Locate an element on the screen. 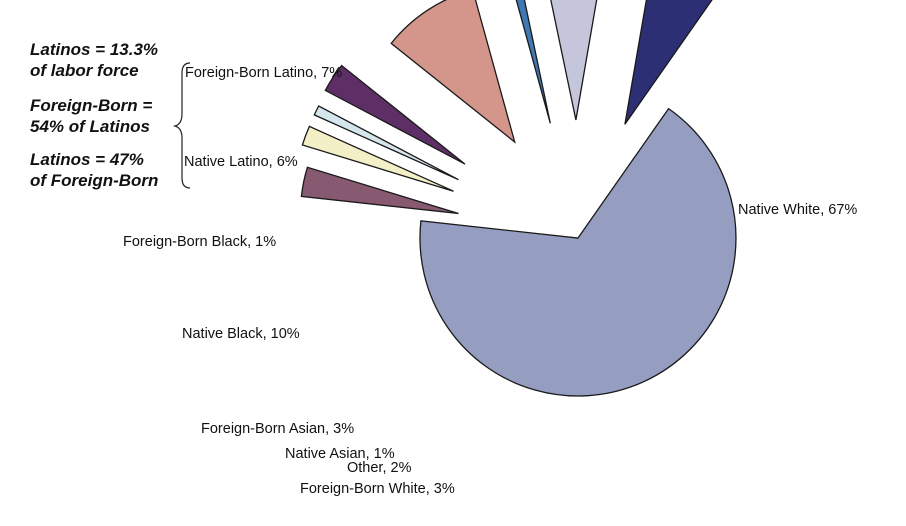  slice-native-asian is located at coordinates (386, 143).